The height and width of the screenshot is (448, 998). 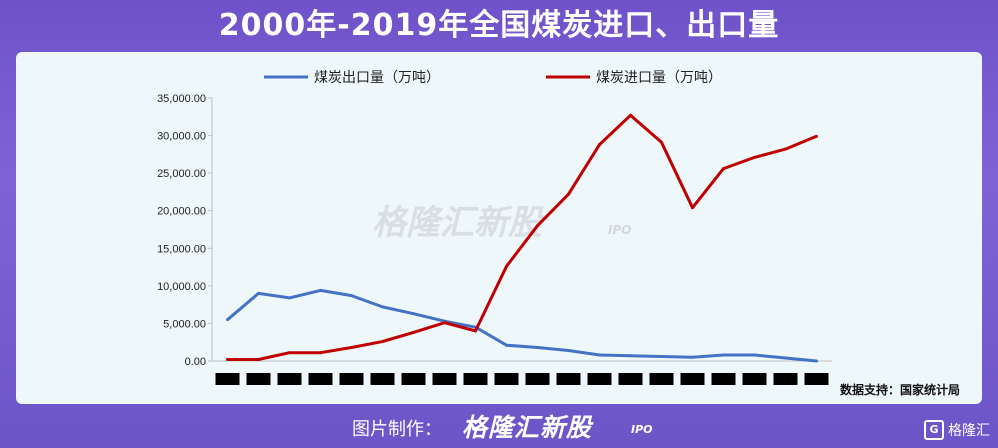 I want to click on footer-brand-logo: 格隆汇新股, so click(x=527, y=427).